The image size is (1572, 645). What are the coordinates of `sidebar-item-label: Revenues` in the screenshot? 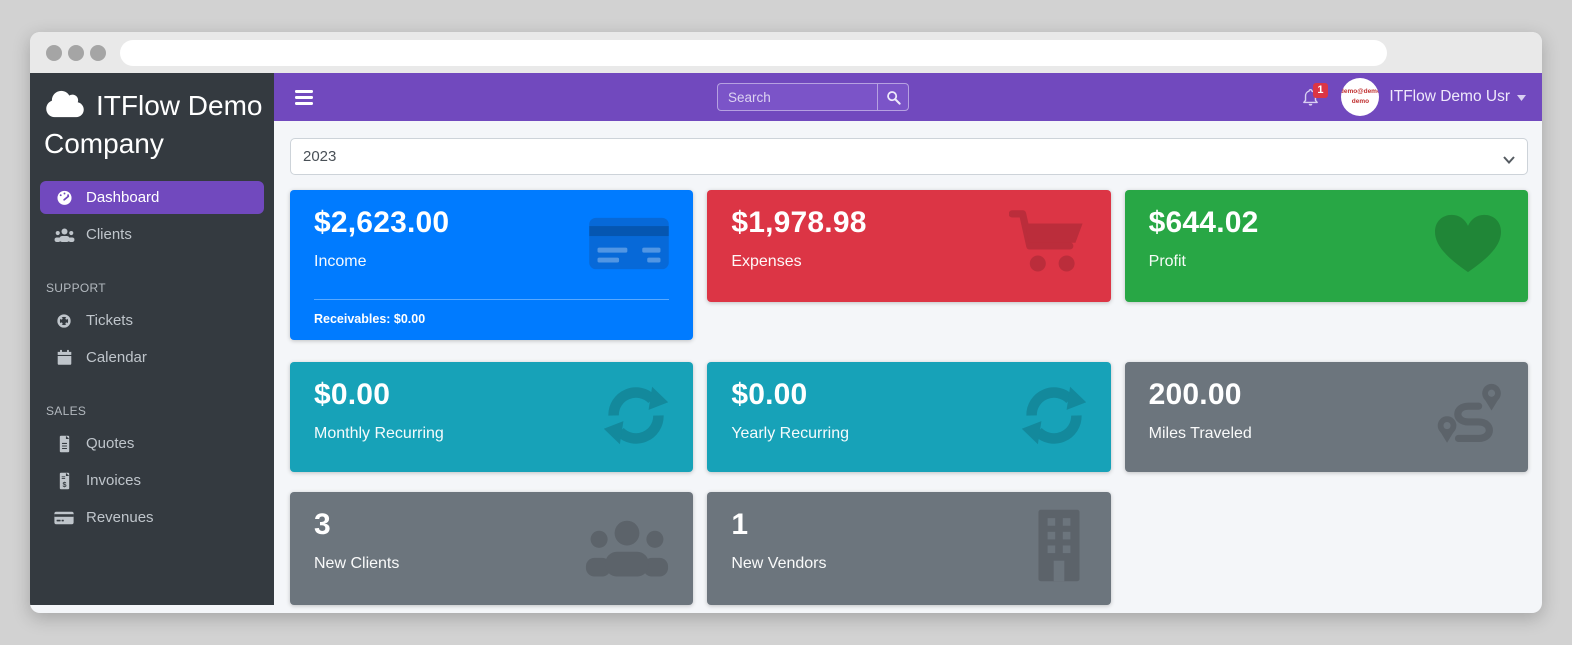 It's located at (120, 517).